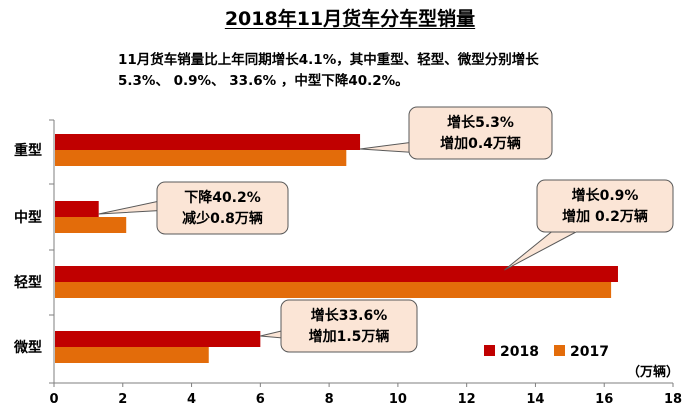 The image size is (700, 413). Describe the element at coordinates (28, 150) in the screenshot. I see `y-tick-label-1: 重型` at that location.